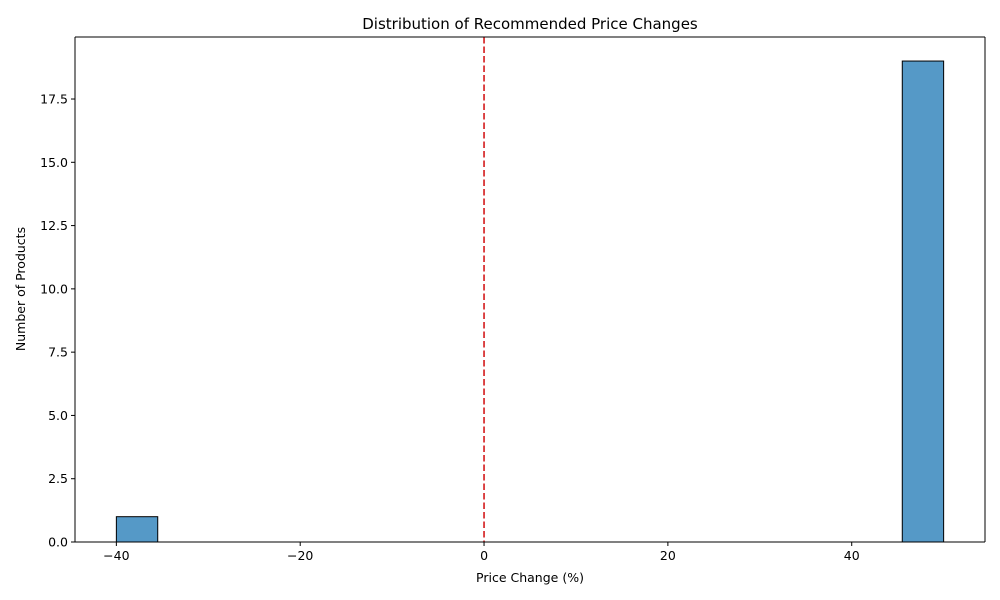  I want to click on x-tick-label: 0, so click(484, 555).